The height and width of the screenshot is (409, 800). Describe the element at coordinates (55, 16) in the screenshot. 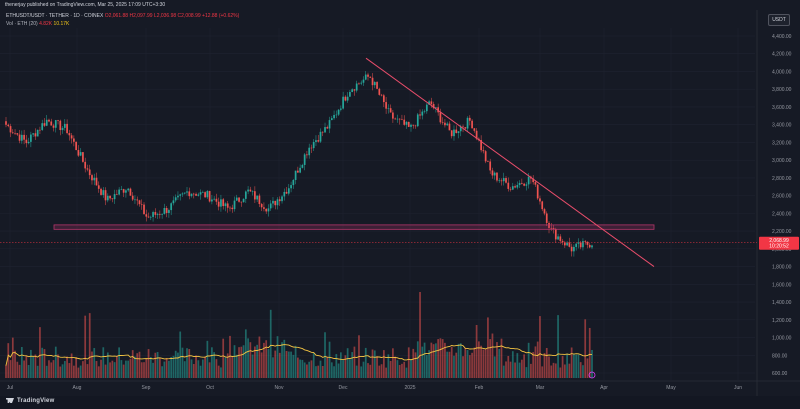

I see `legend-symbol: ETHUSDT/USDT · TETHER · 1D · COINEX` at that location.